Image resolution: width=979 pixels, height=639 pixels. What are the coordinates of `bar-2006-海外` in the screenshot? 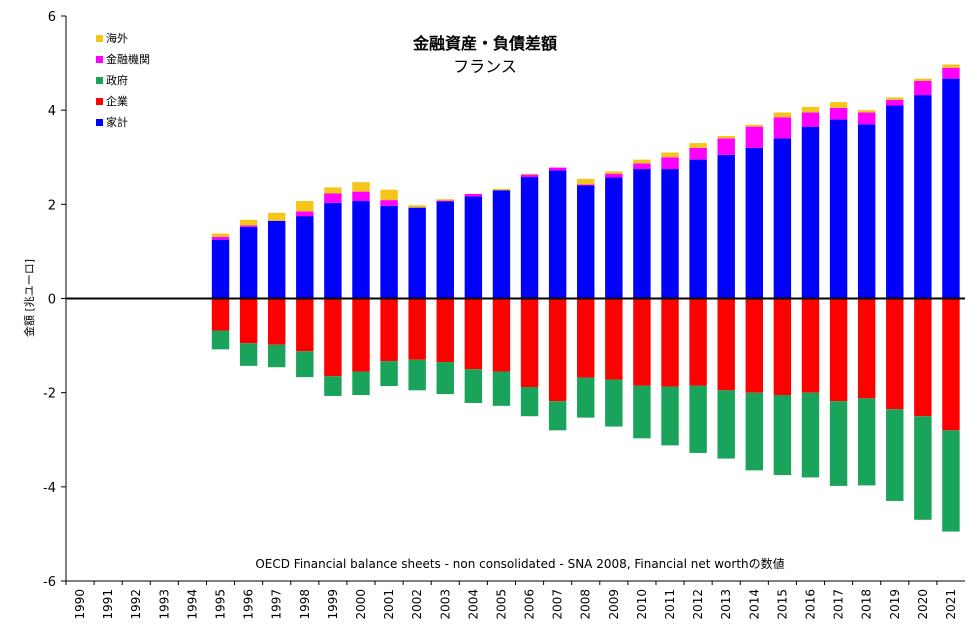 It's located at (529, 174).